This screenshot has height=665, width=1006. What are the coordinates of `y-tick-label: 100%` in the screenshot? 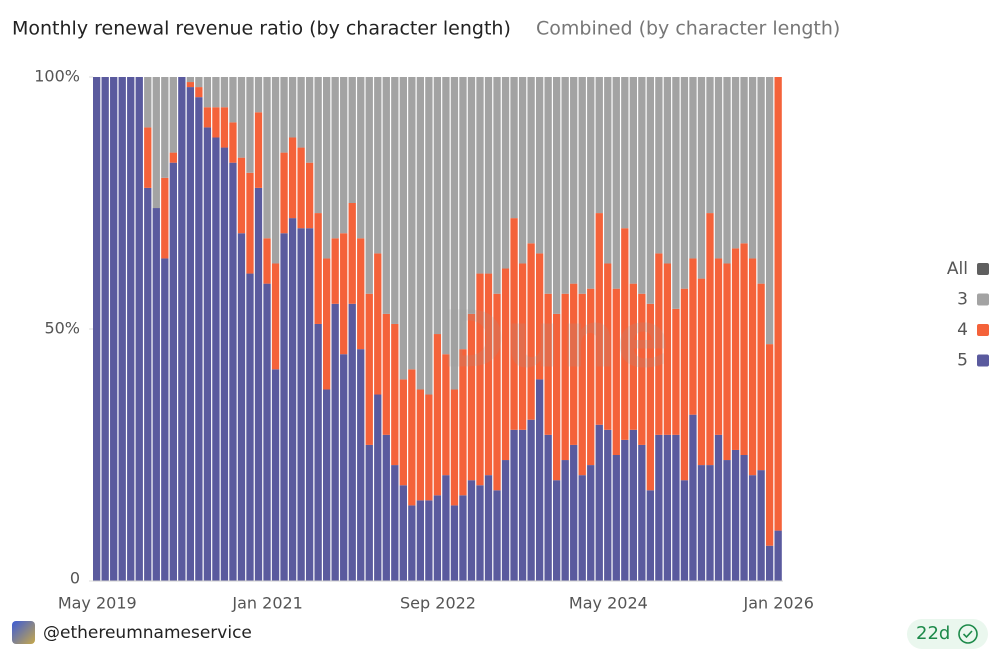 It's located at (57, 76).